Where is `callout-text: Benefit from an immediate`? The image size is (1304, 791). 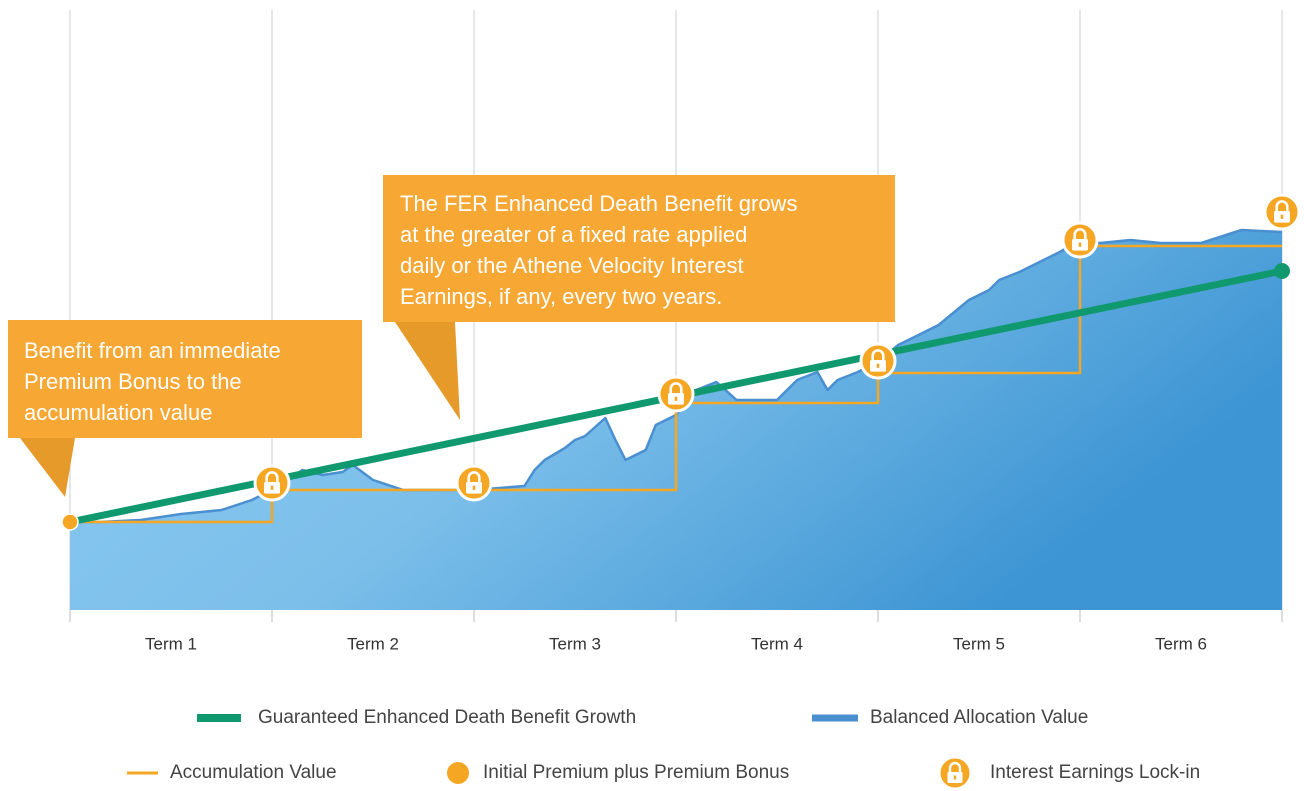
callout-text: Benefit from an immediate is located at coordinates (152, 350).